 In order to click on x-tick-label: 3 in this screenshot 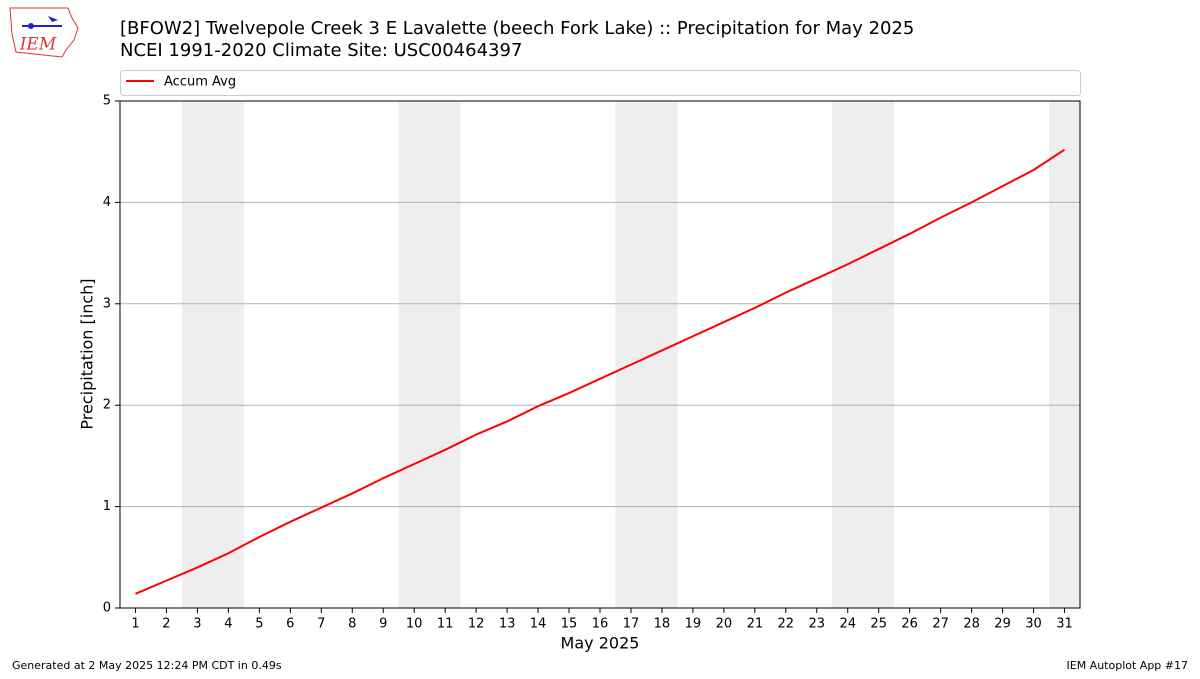, I will do `click(197, 624)`.